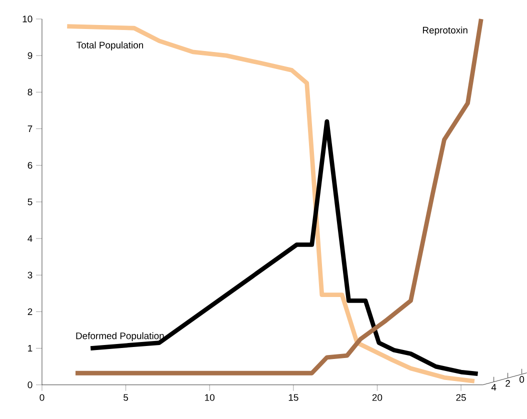 The height and width of the screenshot is (419, 527). Describe the element at coordinates (522, 379) in the screenshot. I see `text: 0` at that location.